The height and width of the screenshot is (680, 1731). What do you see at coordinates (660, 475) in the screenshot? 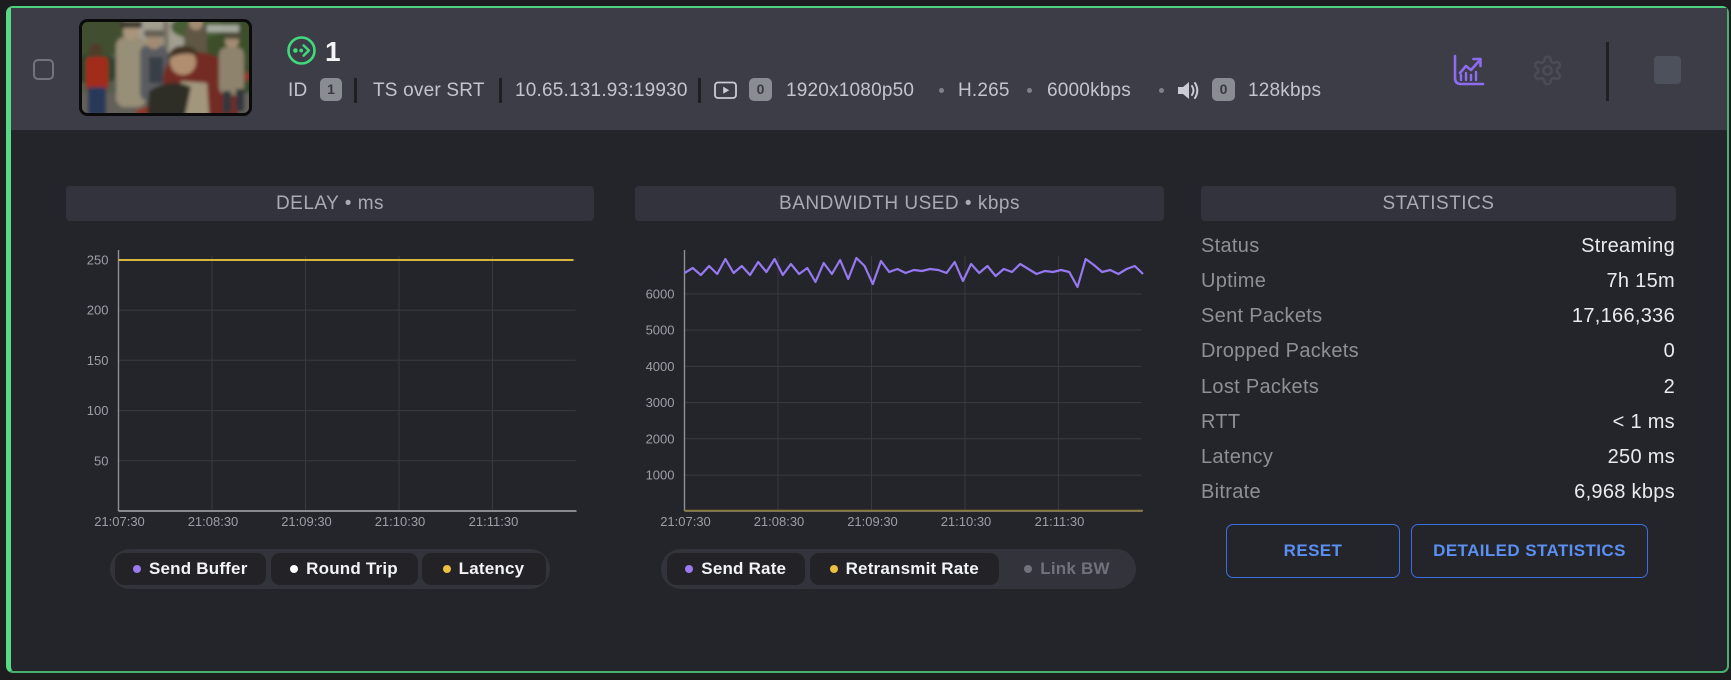
I see `svg-text: 1000` at bounding box center [660, 475].